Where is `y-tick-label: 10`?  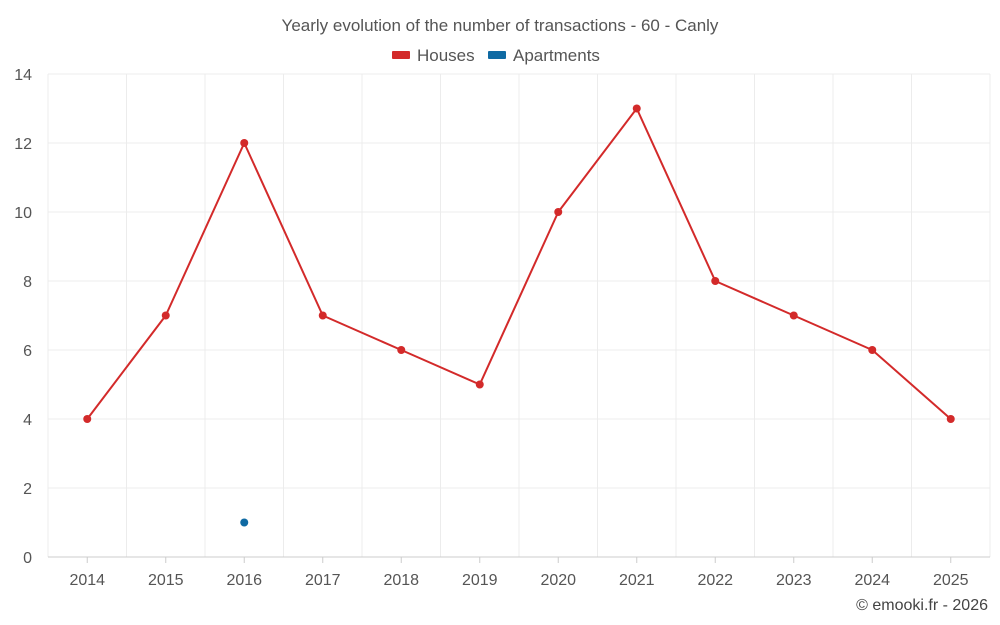
y-tick-label: 10 is located at coordinates (23, 213).